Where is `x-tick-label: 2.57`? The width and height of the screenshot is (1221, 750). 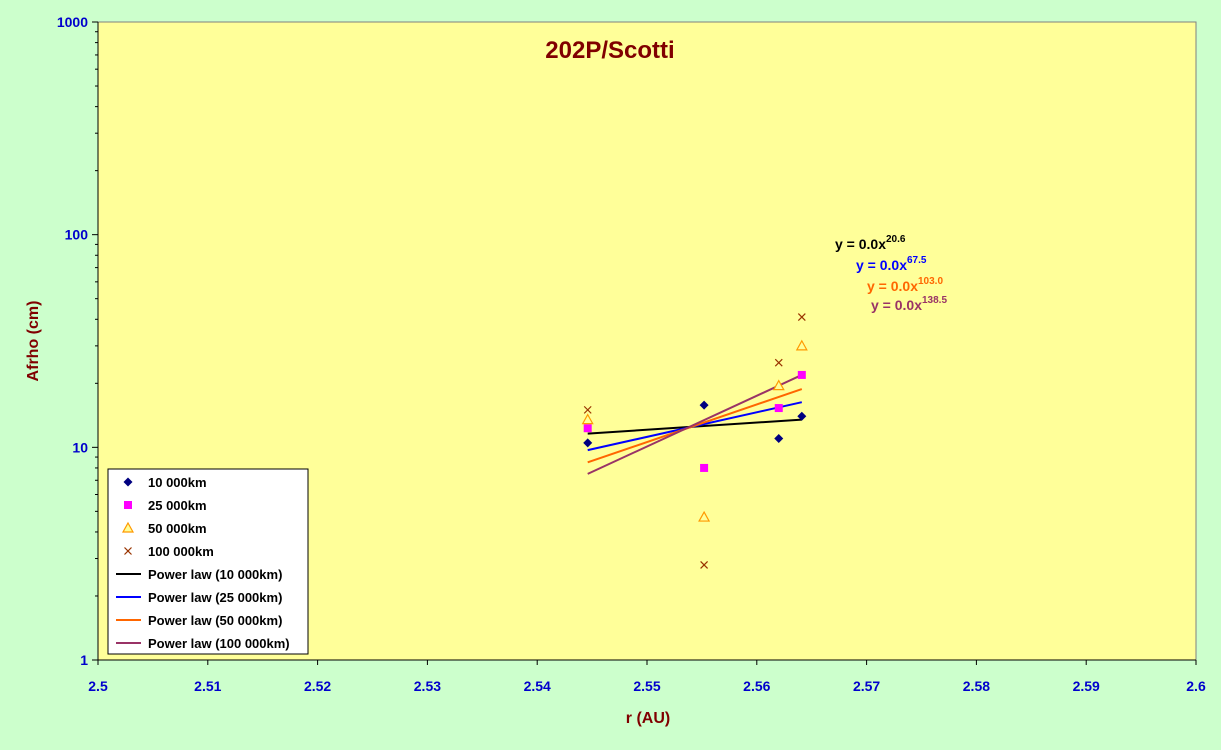 x-tick-label: 2.57 is located at coordinates (866, 686).